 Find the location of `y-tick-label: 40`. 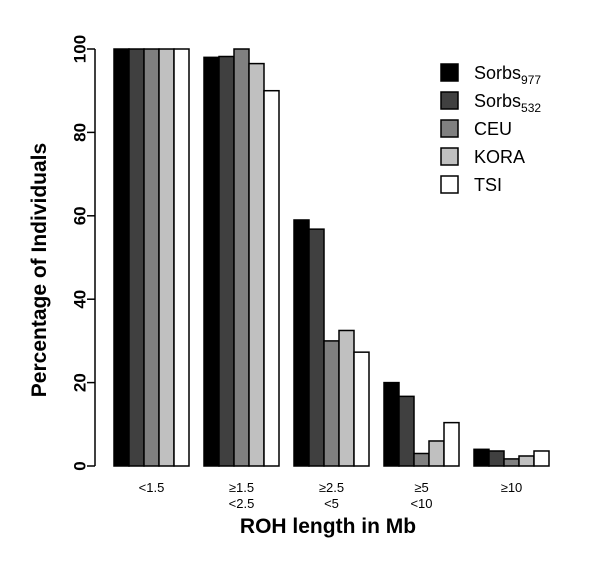

y-tick-label: 40 is located at coordinates (80, 299).